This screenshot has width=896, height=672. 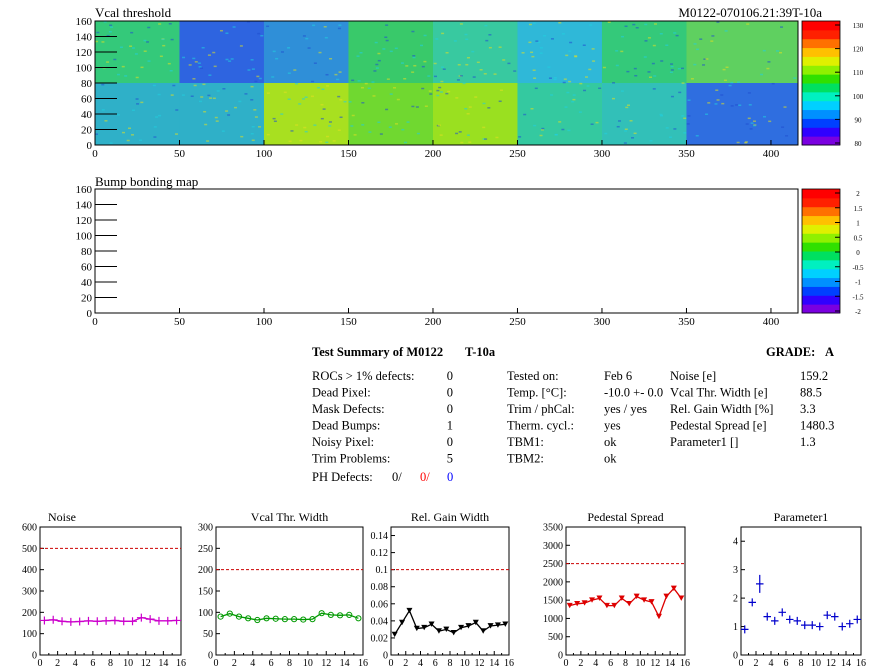 What do you see at coordinates (29, 634) in the screenshot?
I see `y-tick-label: 100` at bounding box center [29, 634].